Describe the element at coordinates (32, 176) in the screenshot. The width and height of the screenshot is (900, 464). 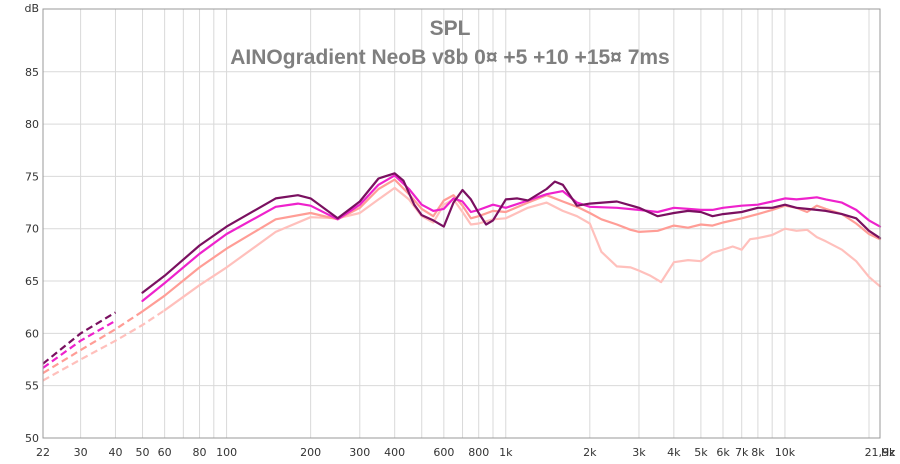
I see `y-tick-label: 75` at that location.